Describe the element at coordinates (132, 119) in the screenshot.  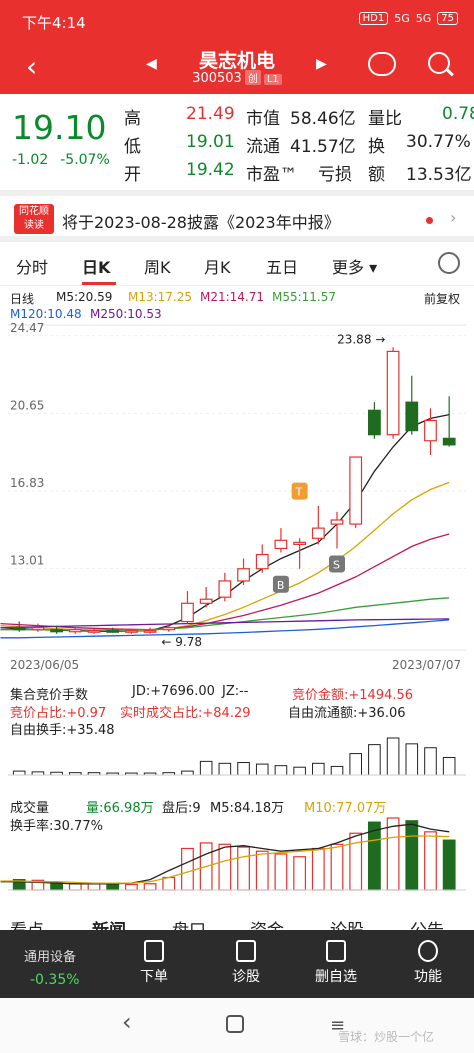
I see `high-label: 高` at that location.